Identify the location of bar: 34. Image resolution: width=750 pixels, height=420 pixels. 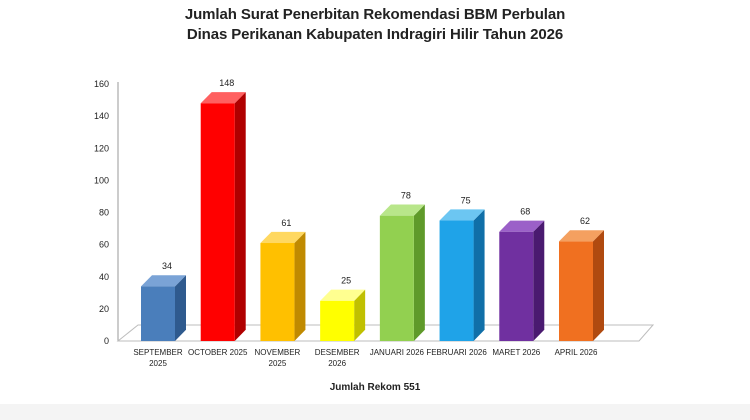
(163, 301).